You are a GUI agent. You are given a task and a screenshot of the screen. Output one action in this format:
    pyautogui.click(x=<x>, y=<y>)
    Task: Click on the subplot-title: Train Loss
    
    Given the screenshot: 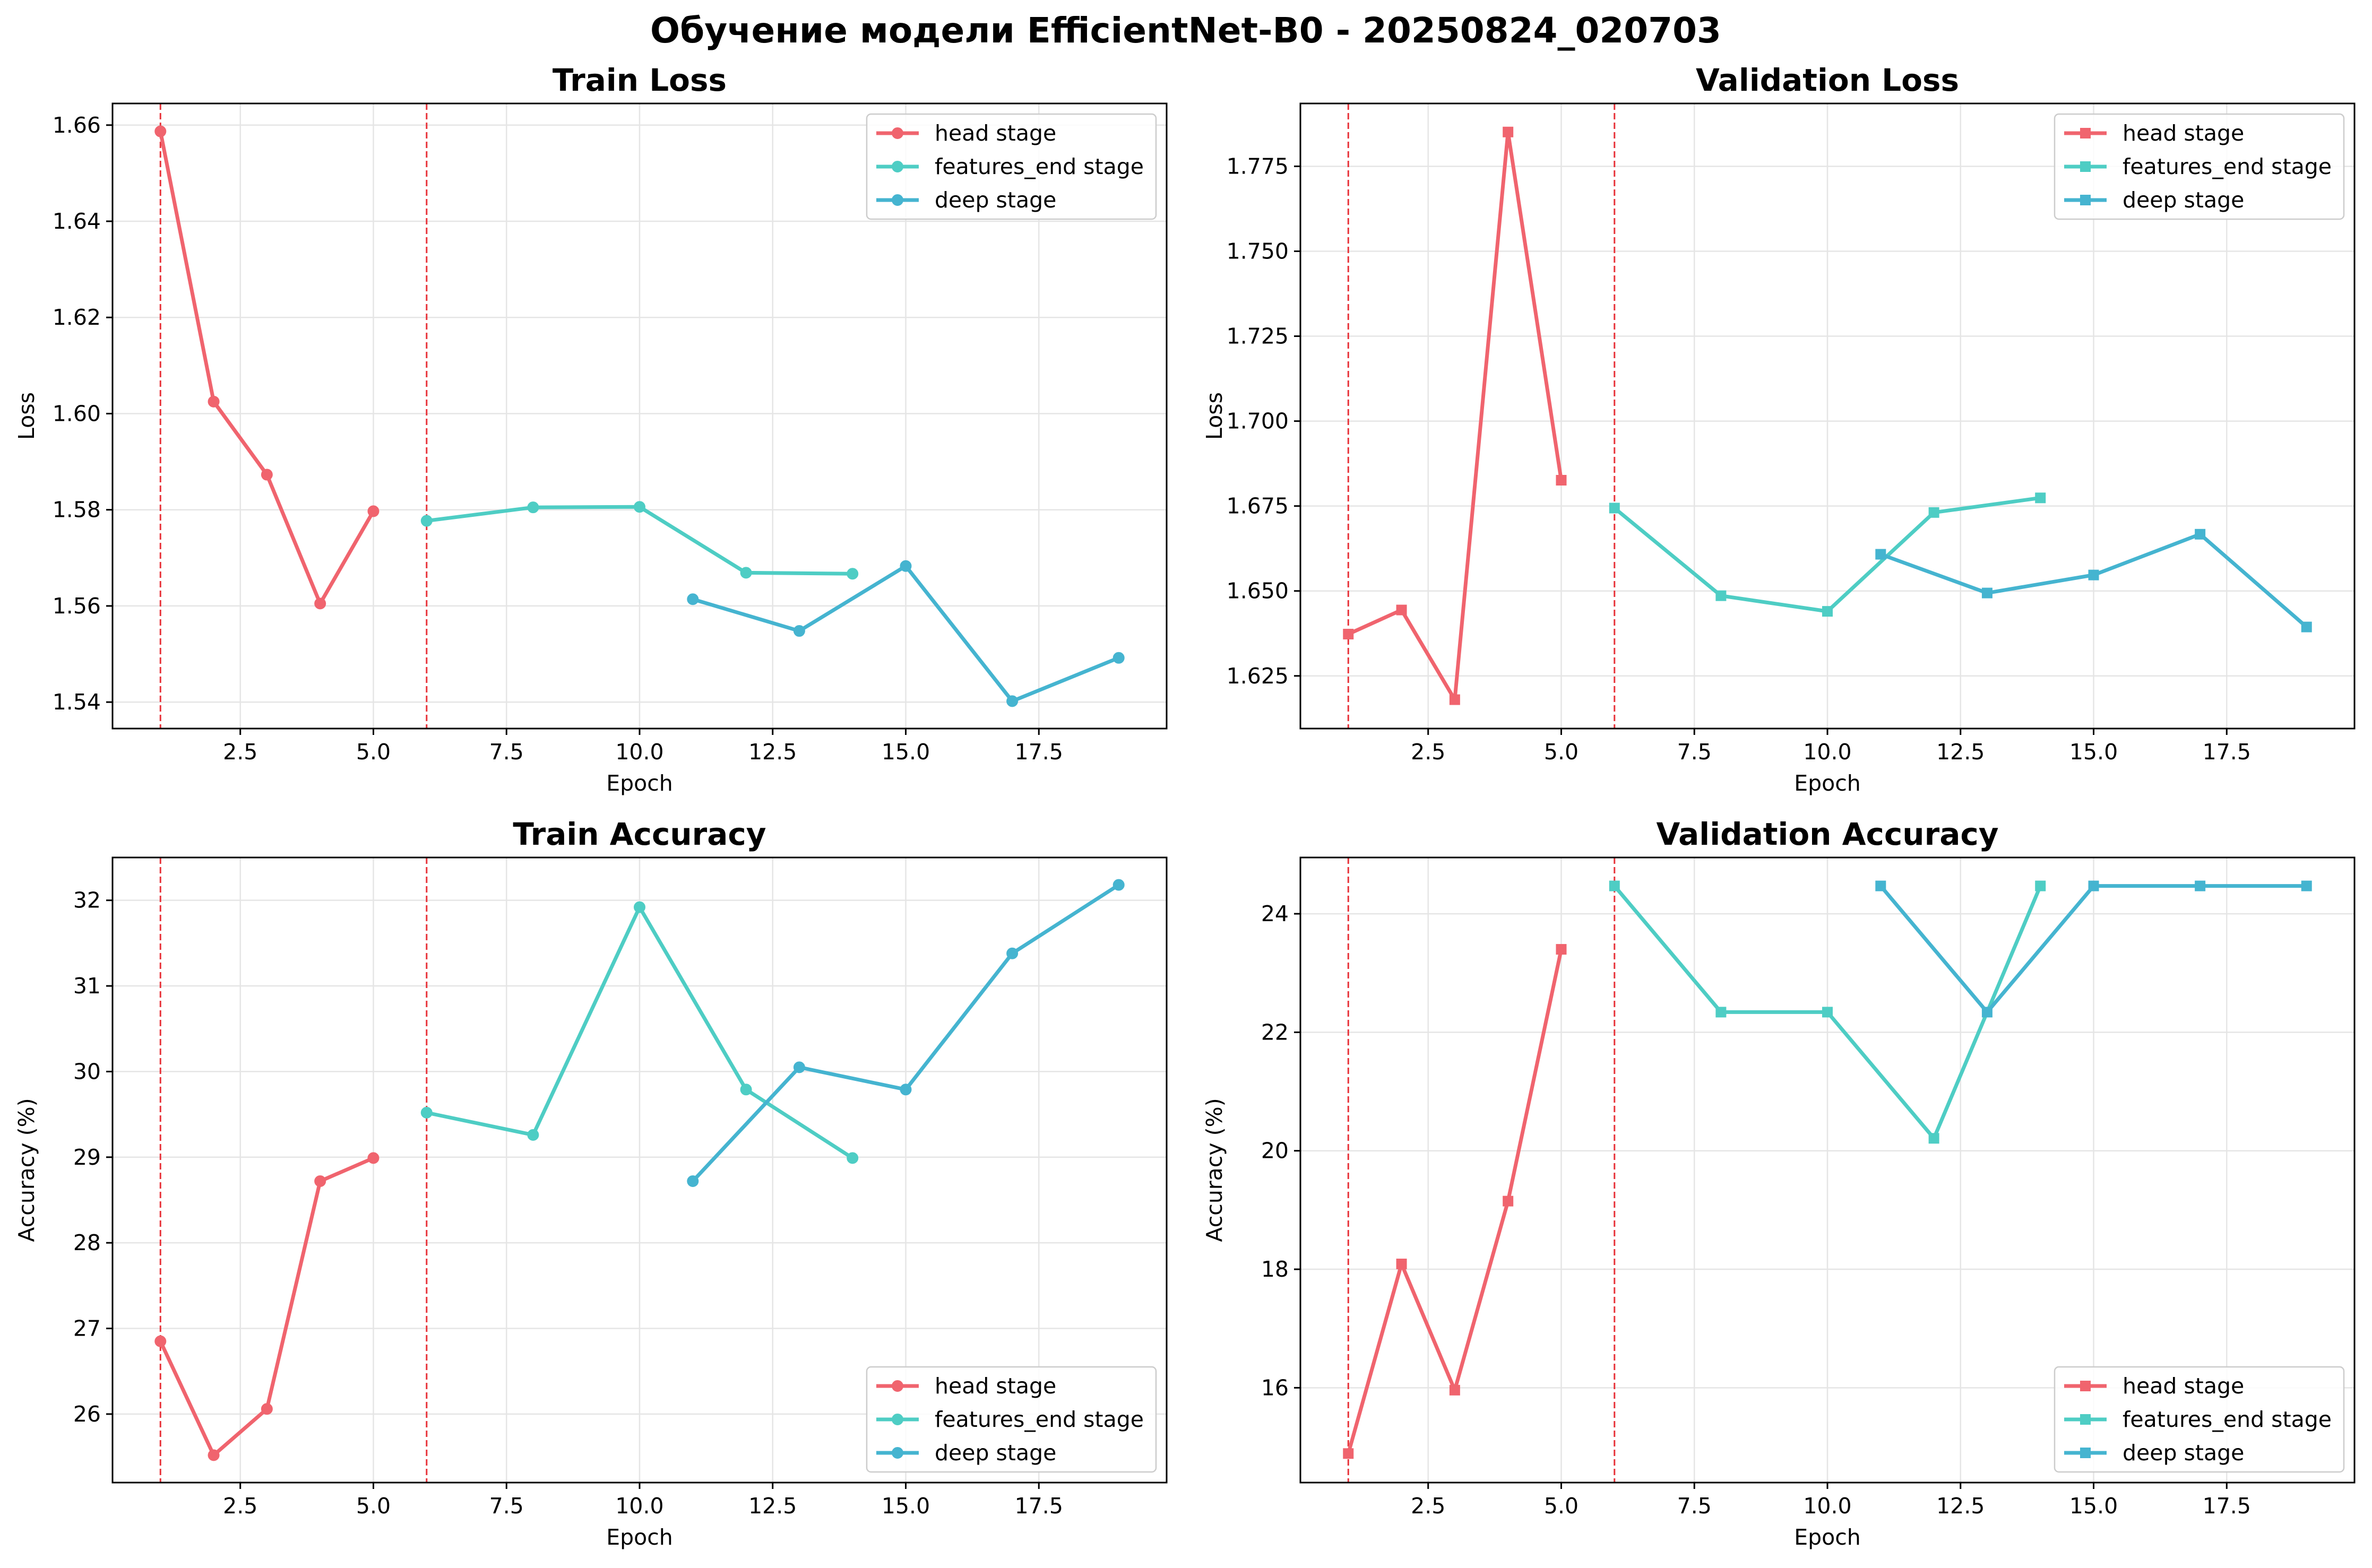 What is the action you would take?
    pyautogui.click(x=640, y=80)
    